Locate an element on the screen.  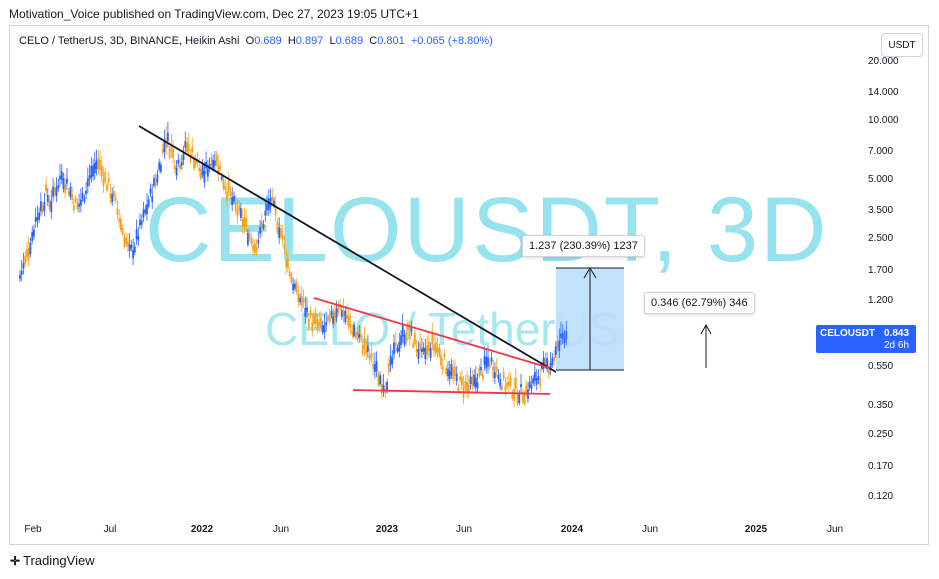
y-tick-label: 0.250 is located at coordinates (881, 434).